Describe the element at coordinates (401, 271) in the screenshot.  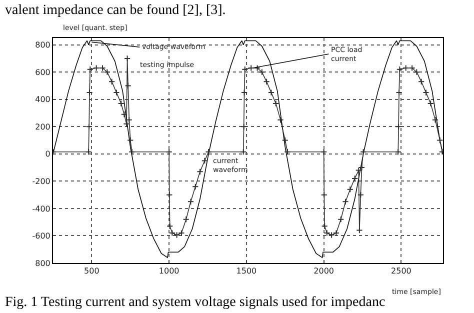
I see `x-tick-label: 2500` at that location.